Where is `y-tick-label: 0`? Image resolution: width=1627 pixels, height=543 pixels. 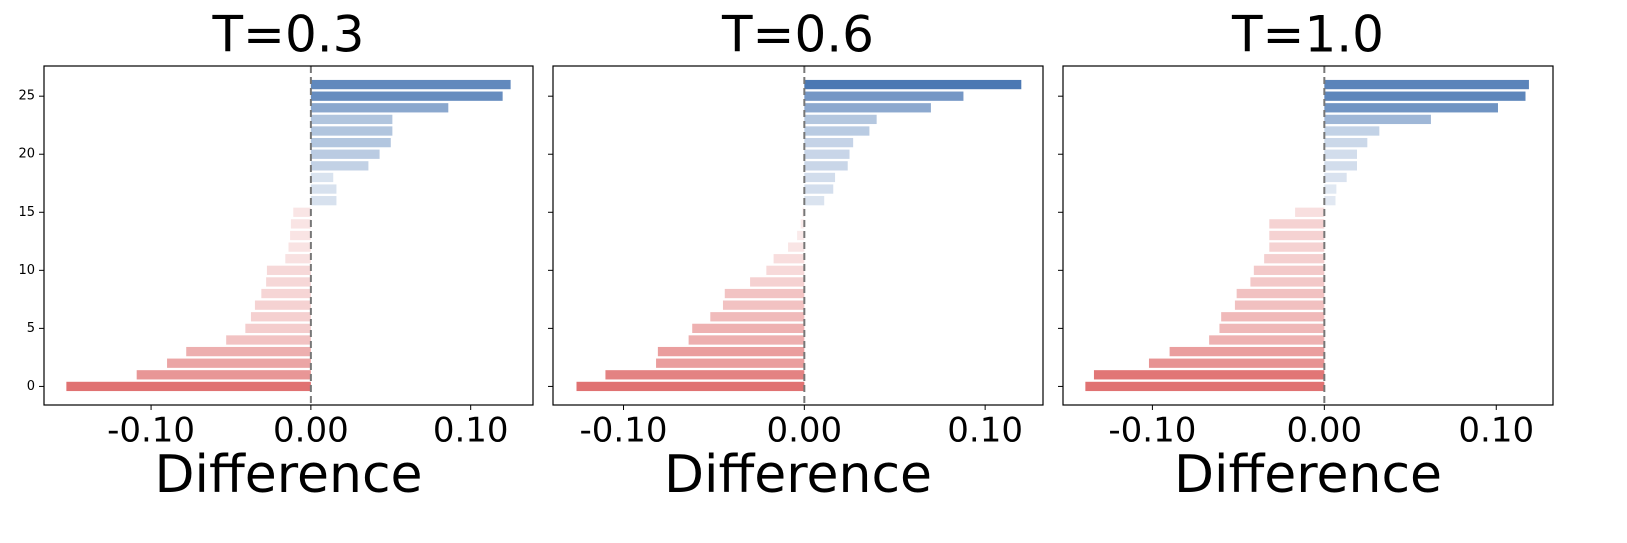
y-tick-label: 0 is located at coordinates (31, 386).